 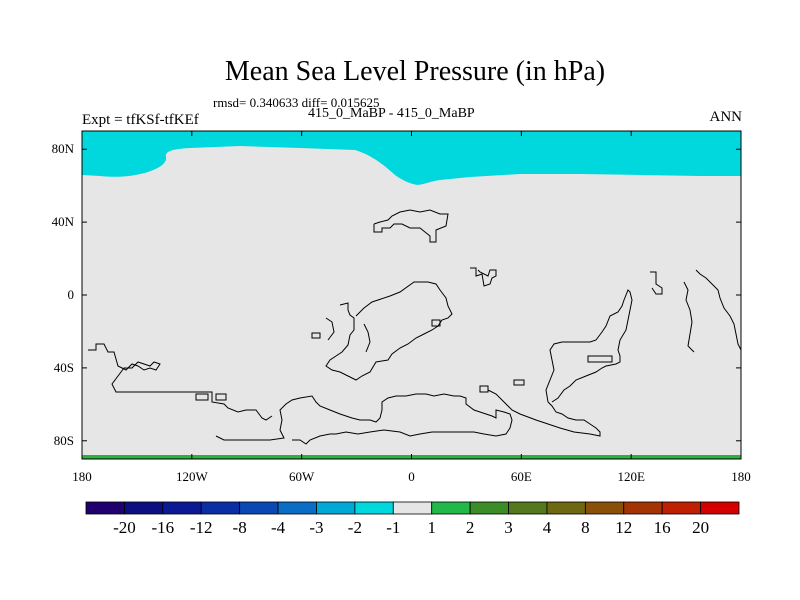 I want to click on x-tick-label: 120W, so click(x=192, y=476).